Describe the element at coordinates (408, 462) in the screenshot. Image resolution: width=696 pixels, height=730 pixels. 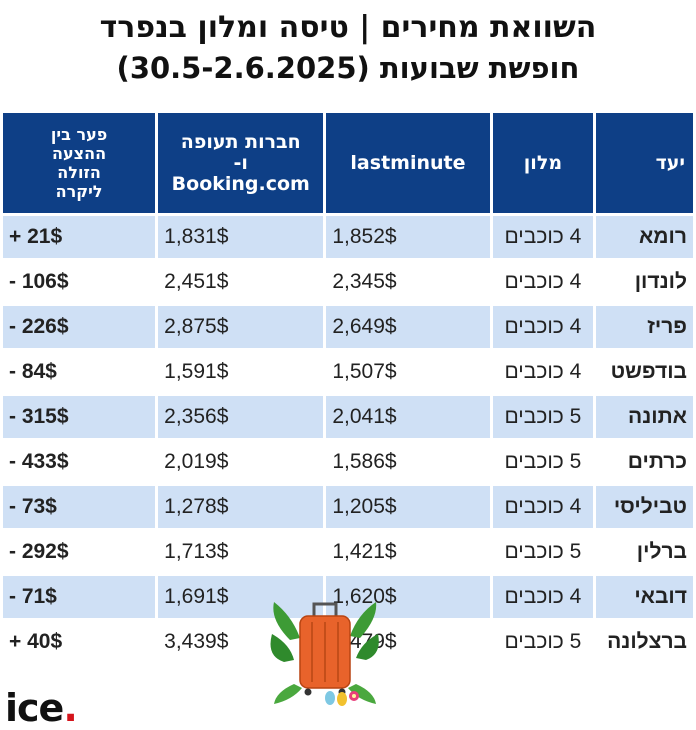
I see `cell-lastminute-price: 1,586$` at that location.